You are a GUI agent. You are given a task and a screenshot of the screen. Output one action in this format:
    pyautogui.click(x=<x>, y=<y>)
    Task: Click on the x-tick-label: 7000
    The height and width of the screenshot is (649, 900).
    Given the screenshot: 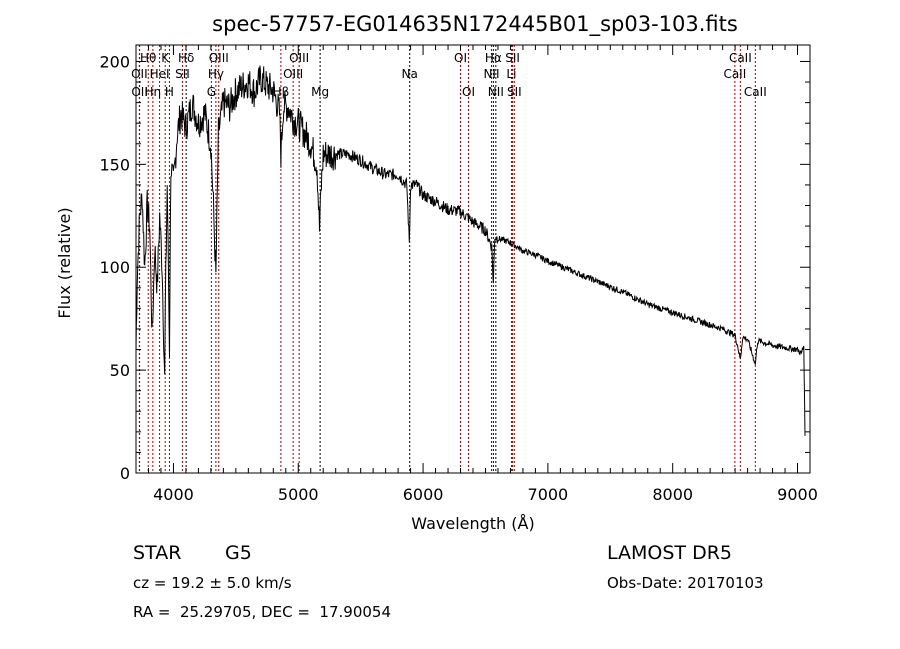 What is the action you would take?
    pyautogui.click(x=548, y=494)
    